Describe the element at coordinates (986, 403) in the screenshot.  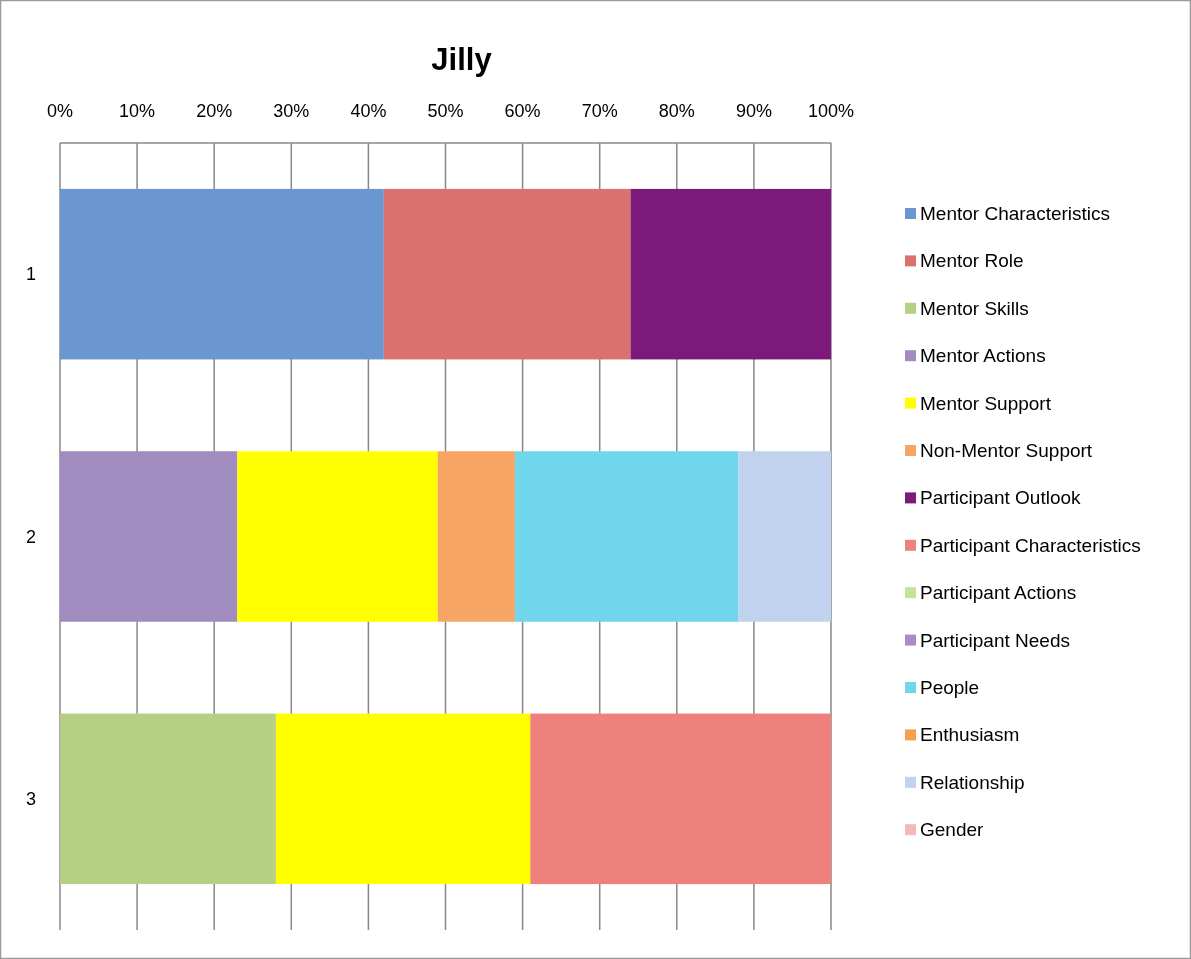
I see `legend-label: Mentor Support` at that location.